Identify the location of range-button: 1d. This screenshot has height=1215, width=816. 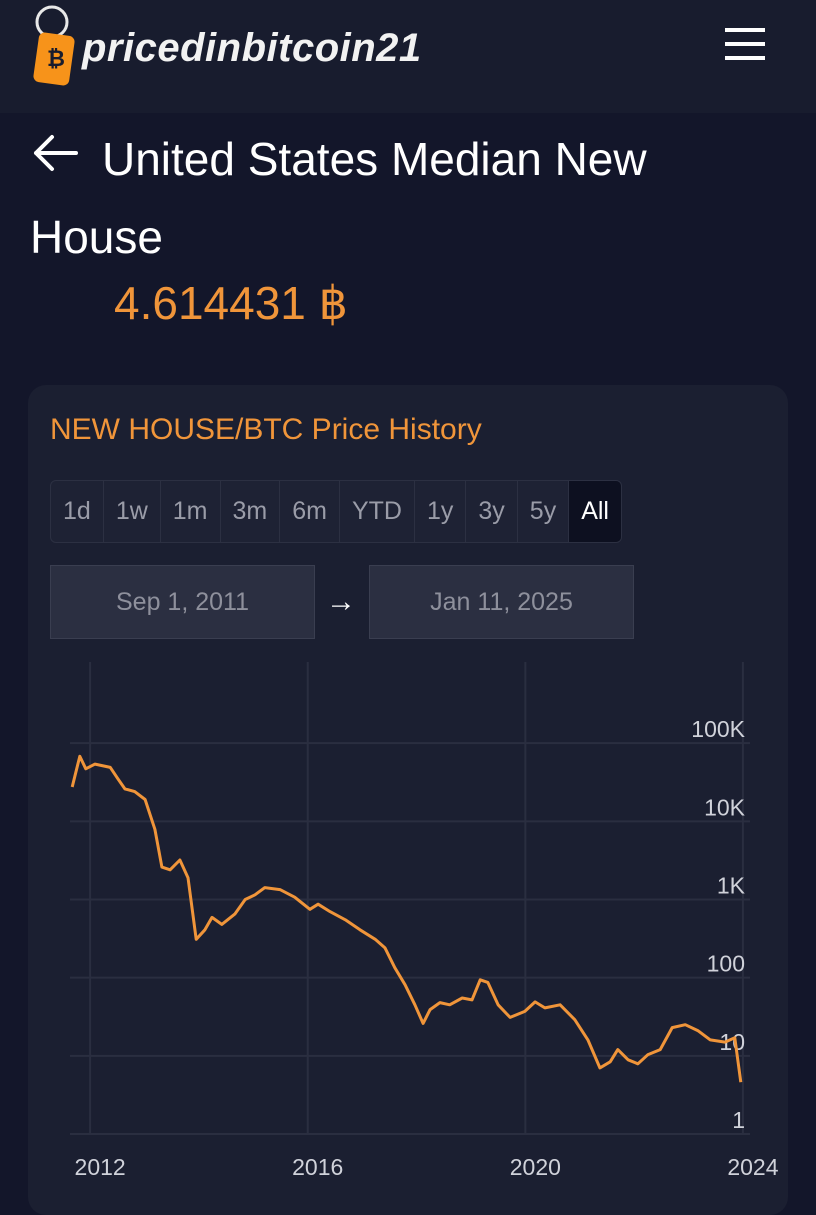
(77, 511).